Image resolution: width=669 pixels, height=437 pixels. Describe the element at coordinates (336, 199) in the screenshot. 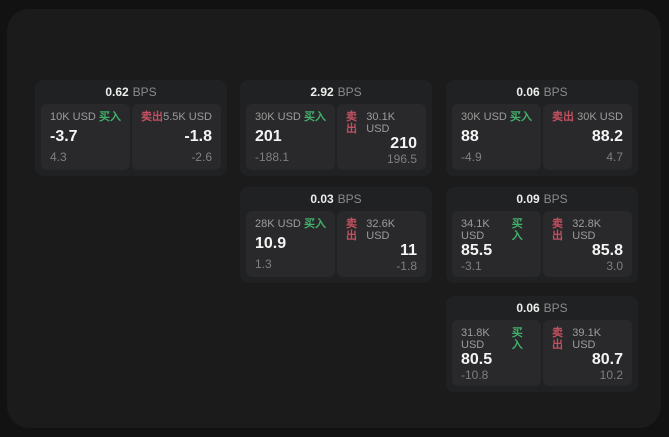

I see `spread-header: 0.03 BPS` at that location.